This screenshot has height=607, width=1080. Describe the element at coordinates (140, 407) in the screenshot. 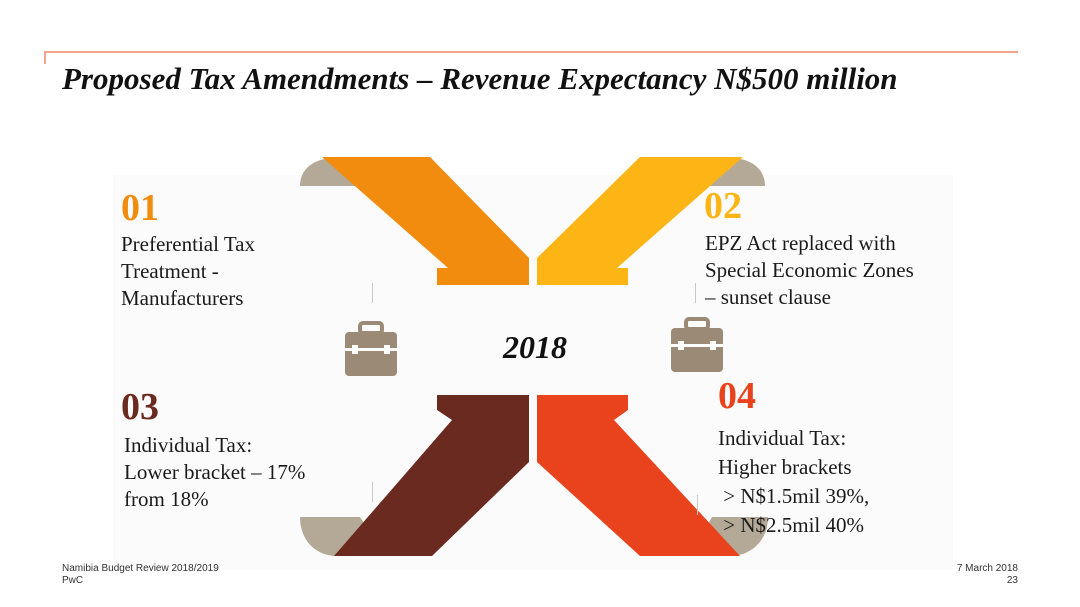

I see `item-03-number: 03` at that location.